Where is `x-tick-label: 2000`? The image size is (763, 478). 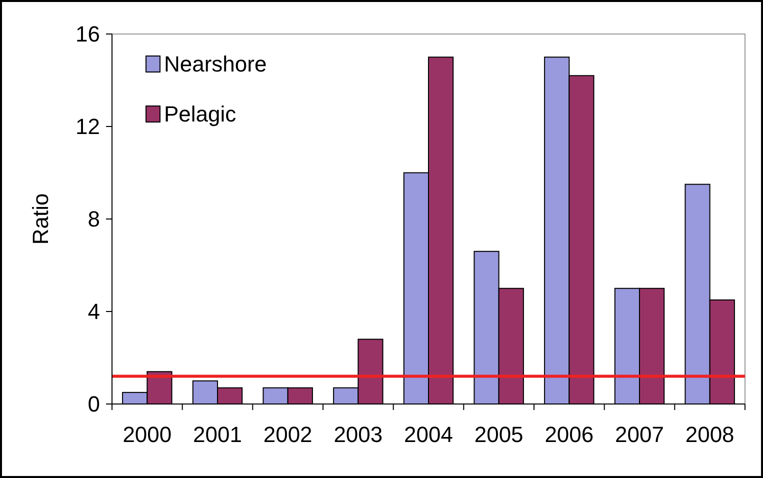
x-tick-label: 2000 is located at coordinates (147, 434).